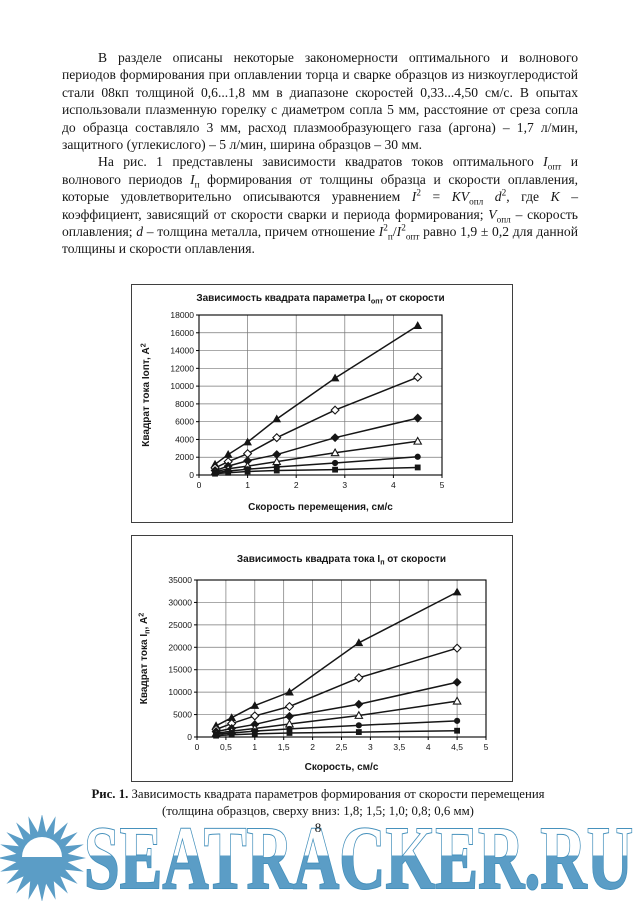 The height and width of the screenshot is (901, 636). I want to click on caption-label: Рис. 1., so click(110, 794).